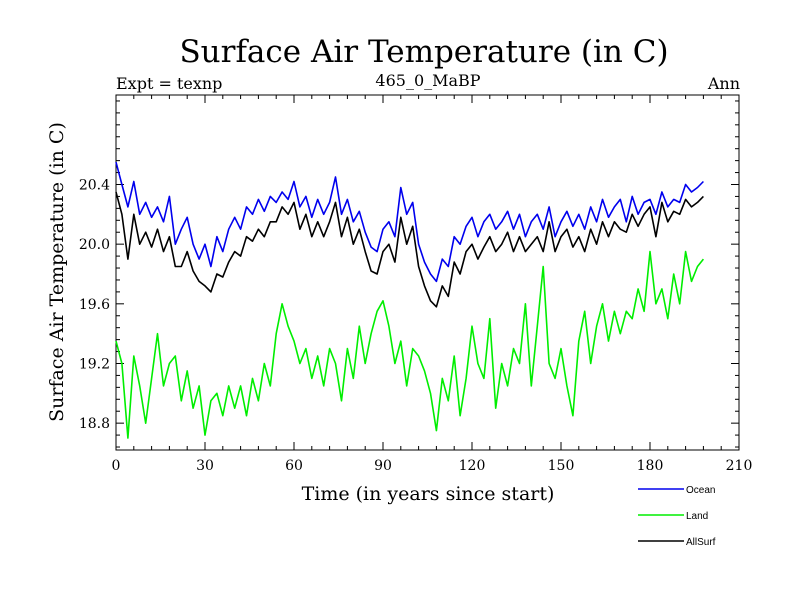 The height and width of the screenshot is (600, 800). Describe the element at coordinates (94, 424) in the screenshot. I see `y-tick-label: 18.8` at that location.